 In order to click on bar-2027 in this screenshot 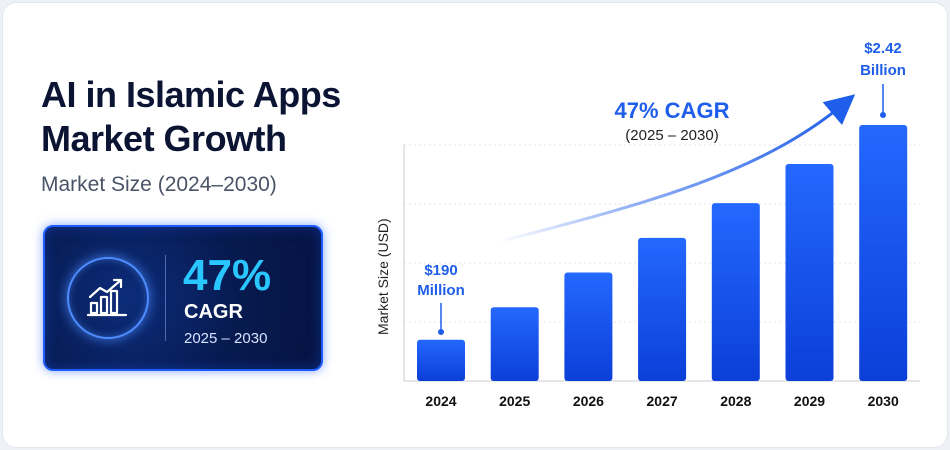, I will do `click(662, 309)`.